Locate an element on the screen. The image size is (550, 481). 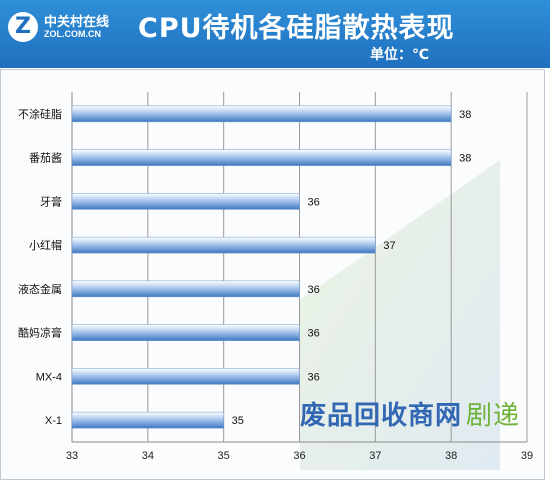
category-label: 番茄酱 is located at coordinates (45, 158).